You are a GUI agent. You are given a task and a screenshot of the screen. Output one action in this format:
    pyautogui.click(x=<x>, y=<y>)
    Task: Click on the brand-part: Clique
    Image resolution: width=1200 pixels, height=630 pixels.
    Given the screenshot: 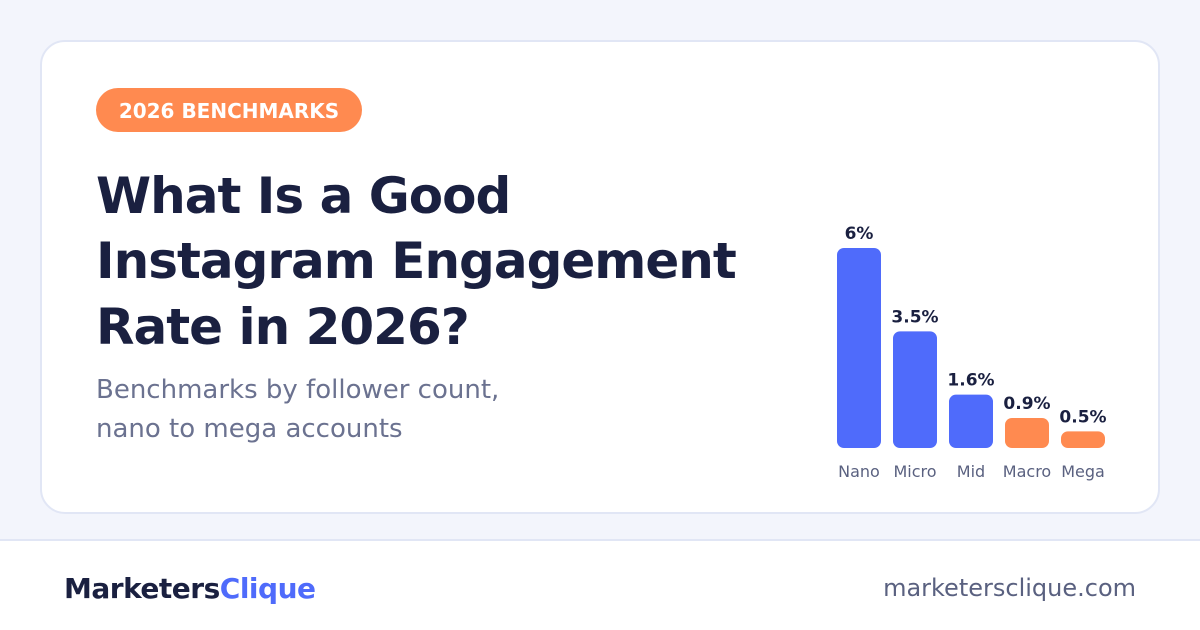 What is the action you would take?
    pyautogui.click(x=268, y=588)
    